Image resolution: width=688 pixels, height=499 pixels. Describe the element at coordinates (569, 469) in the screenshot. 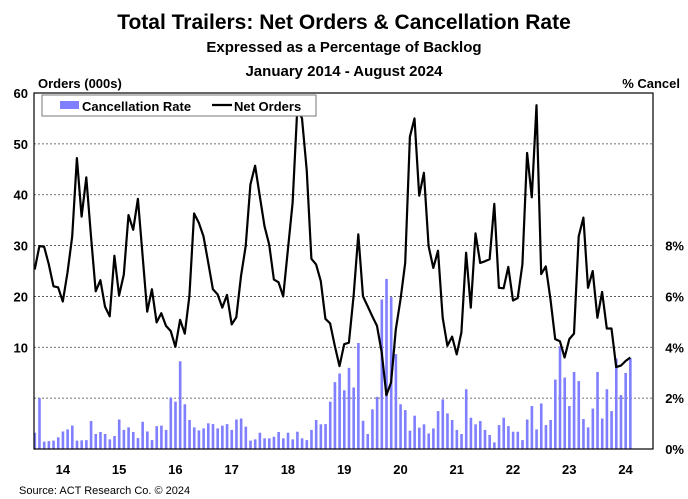

I see `x-tick-label: 23` at that location.